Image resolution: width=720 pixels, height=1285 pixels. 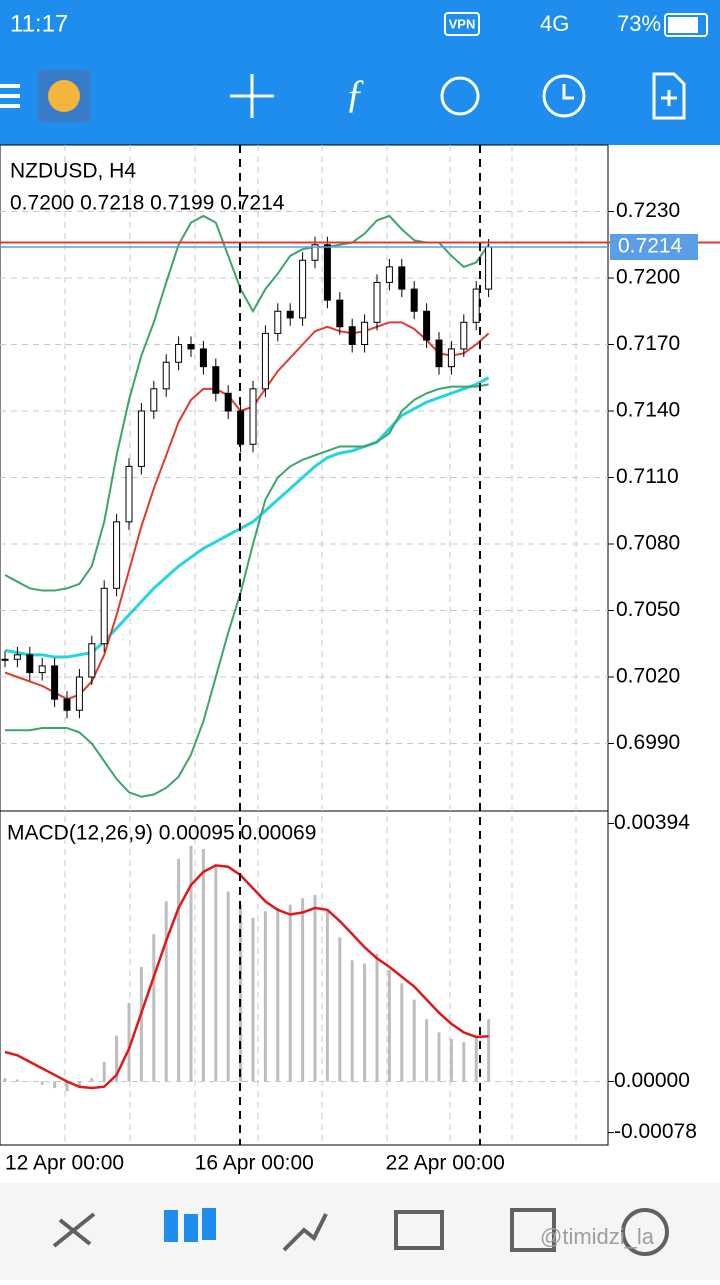 I want to click on bid-label-bg, so click(x=654, y=246).